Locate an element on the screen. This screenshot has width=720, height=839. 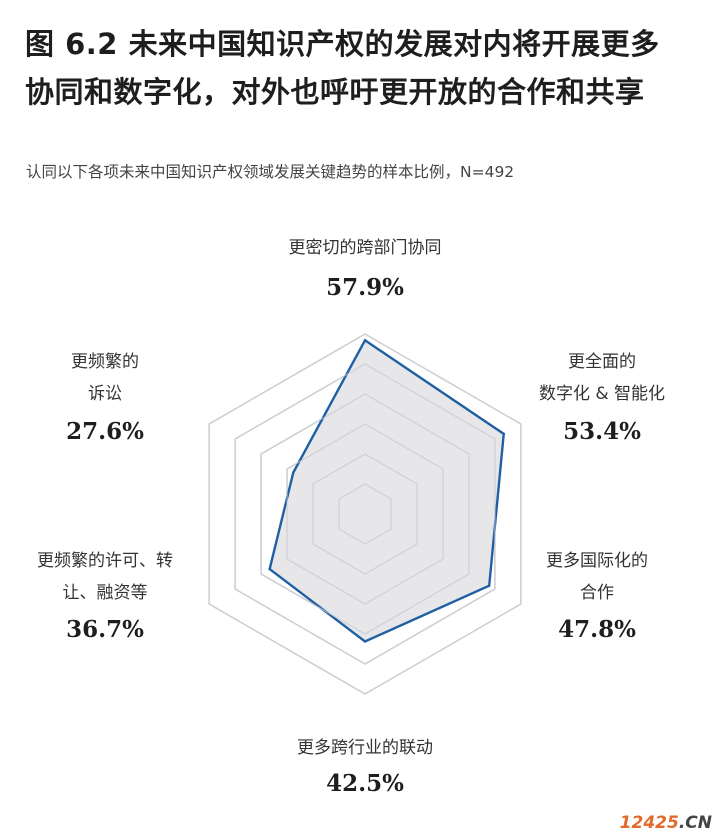
value-label-digital-intelligent: 53.4% is located at coordinates (602, 431).